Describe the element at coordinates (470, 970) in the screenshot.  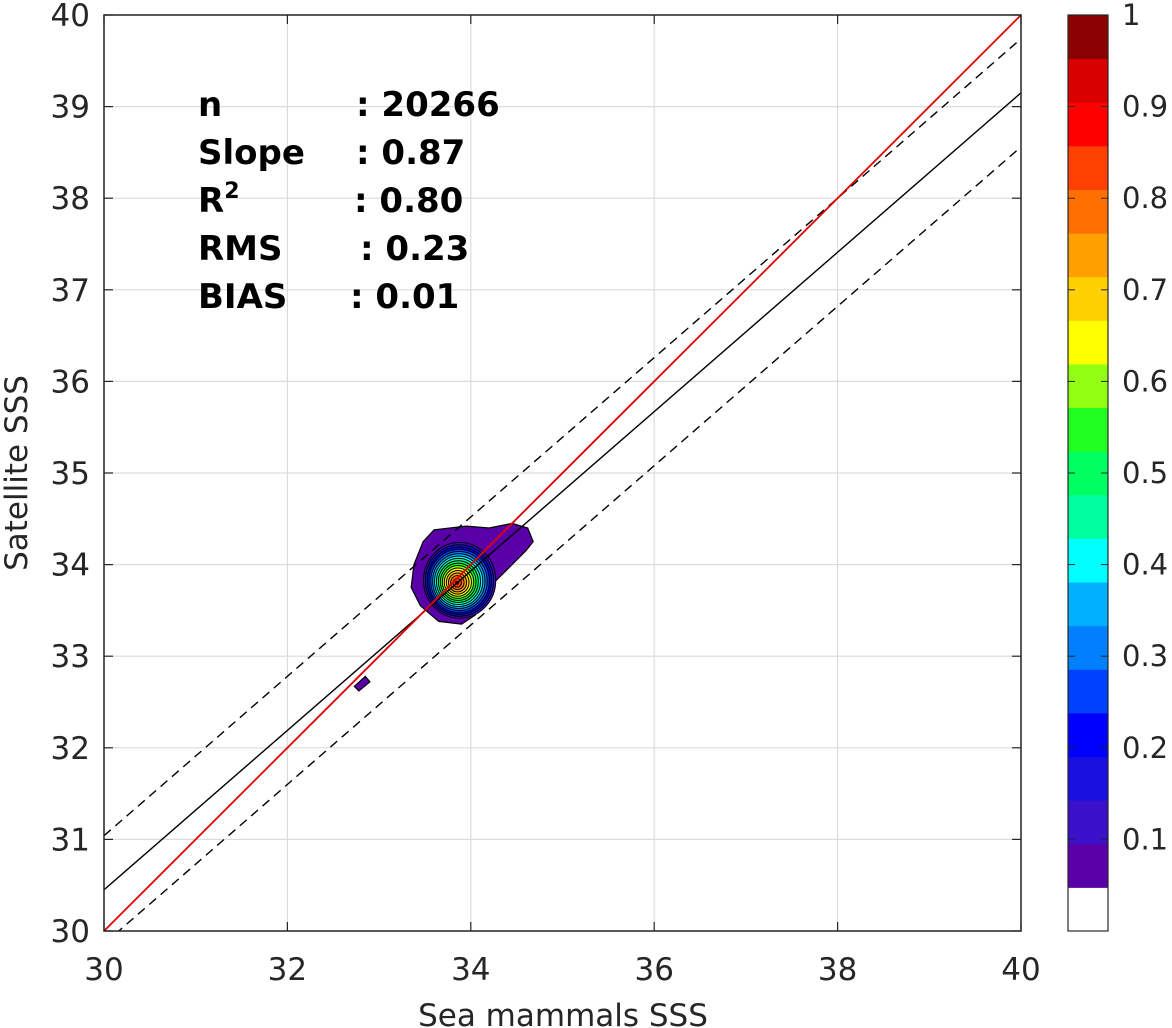
I see `x-tick-label: 34` at that location.